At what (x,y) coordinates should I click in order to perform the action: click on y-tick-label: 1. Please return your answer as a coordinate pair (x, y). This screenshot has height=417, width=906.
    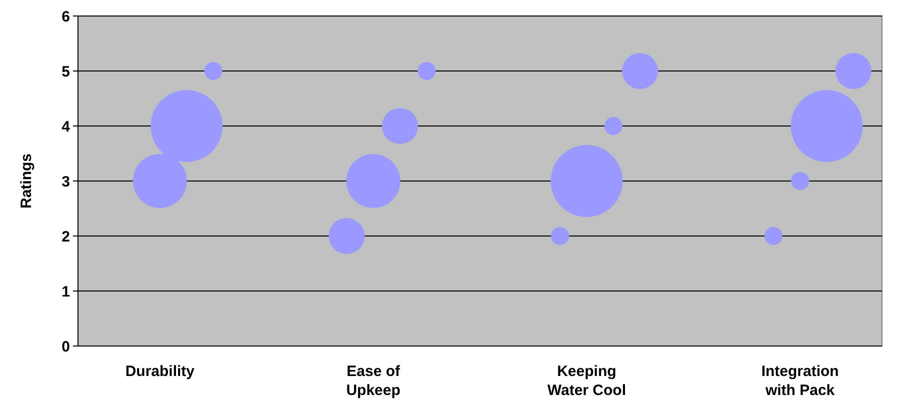
    Looking at the image, I should click on (66, 291).